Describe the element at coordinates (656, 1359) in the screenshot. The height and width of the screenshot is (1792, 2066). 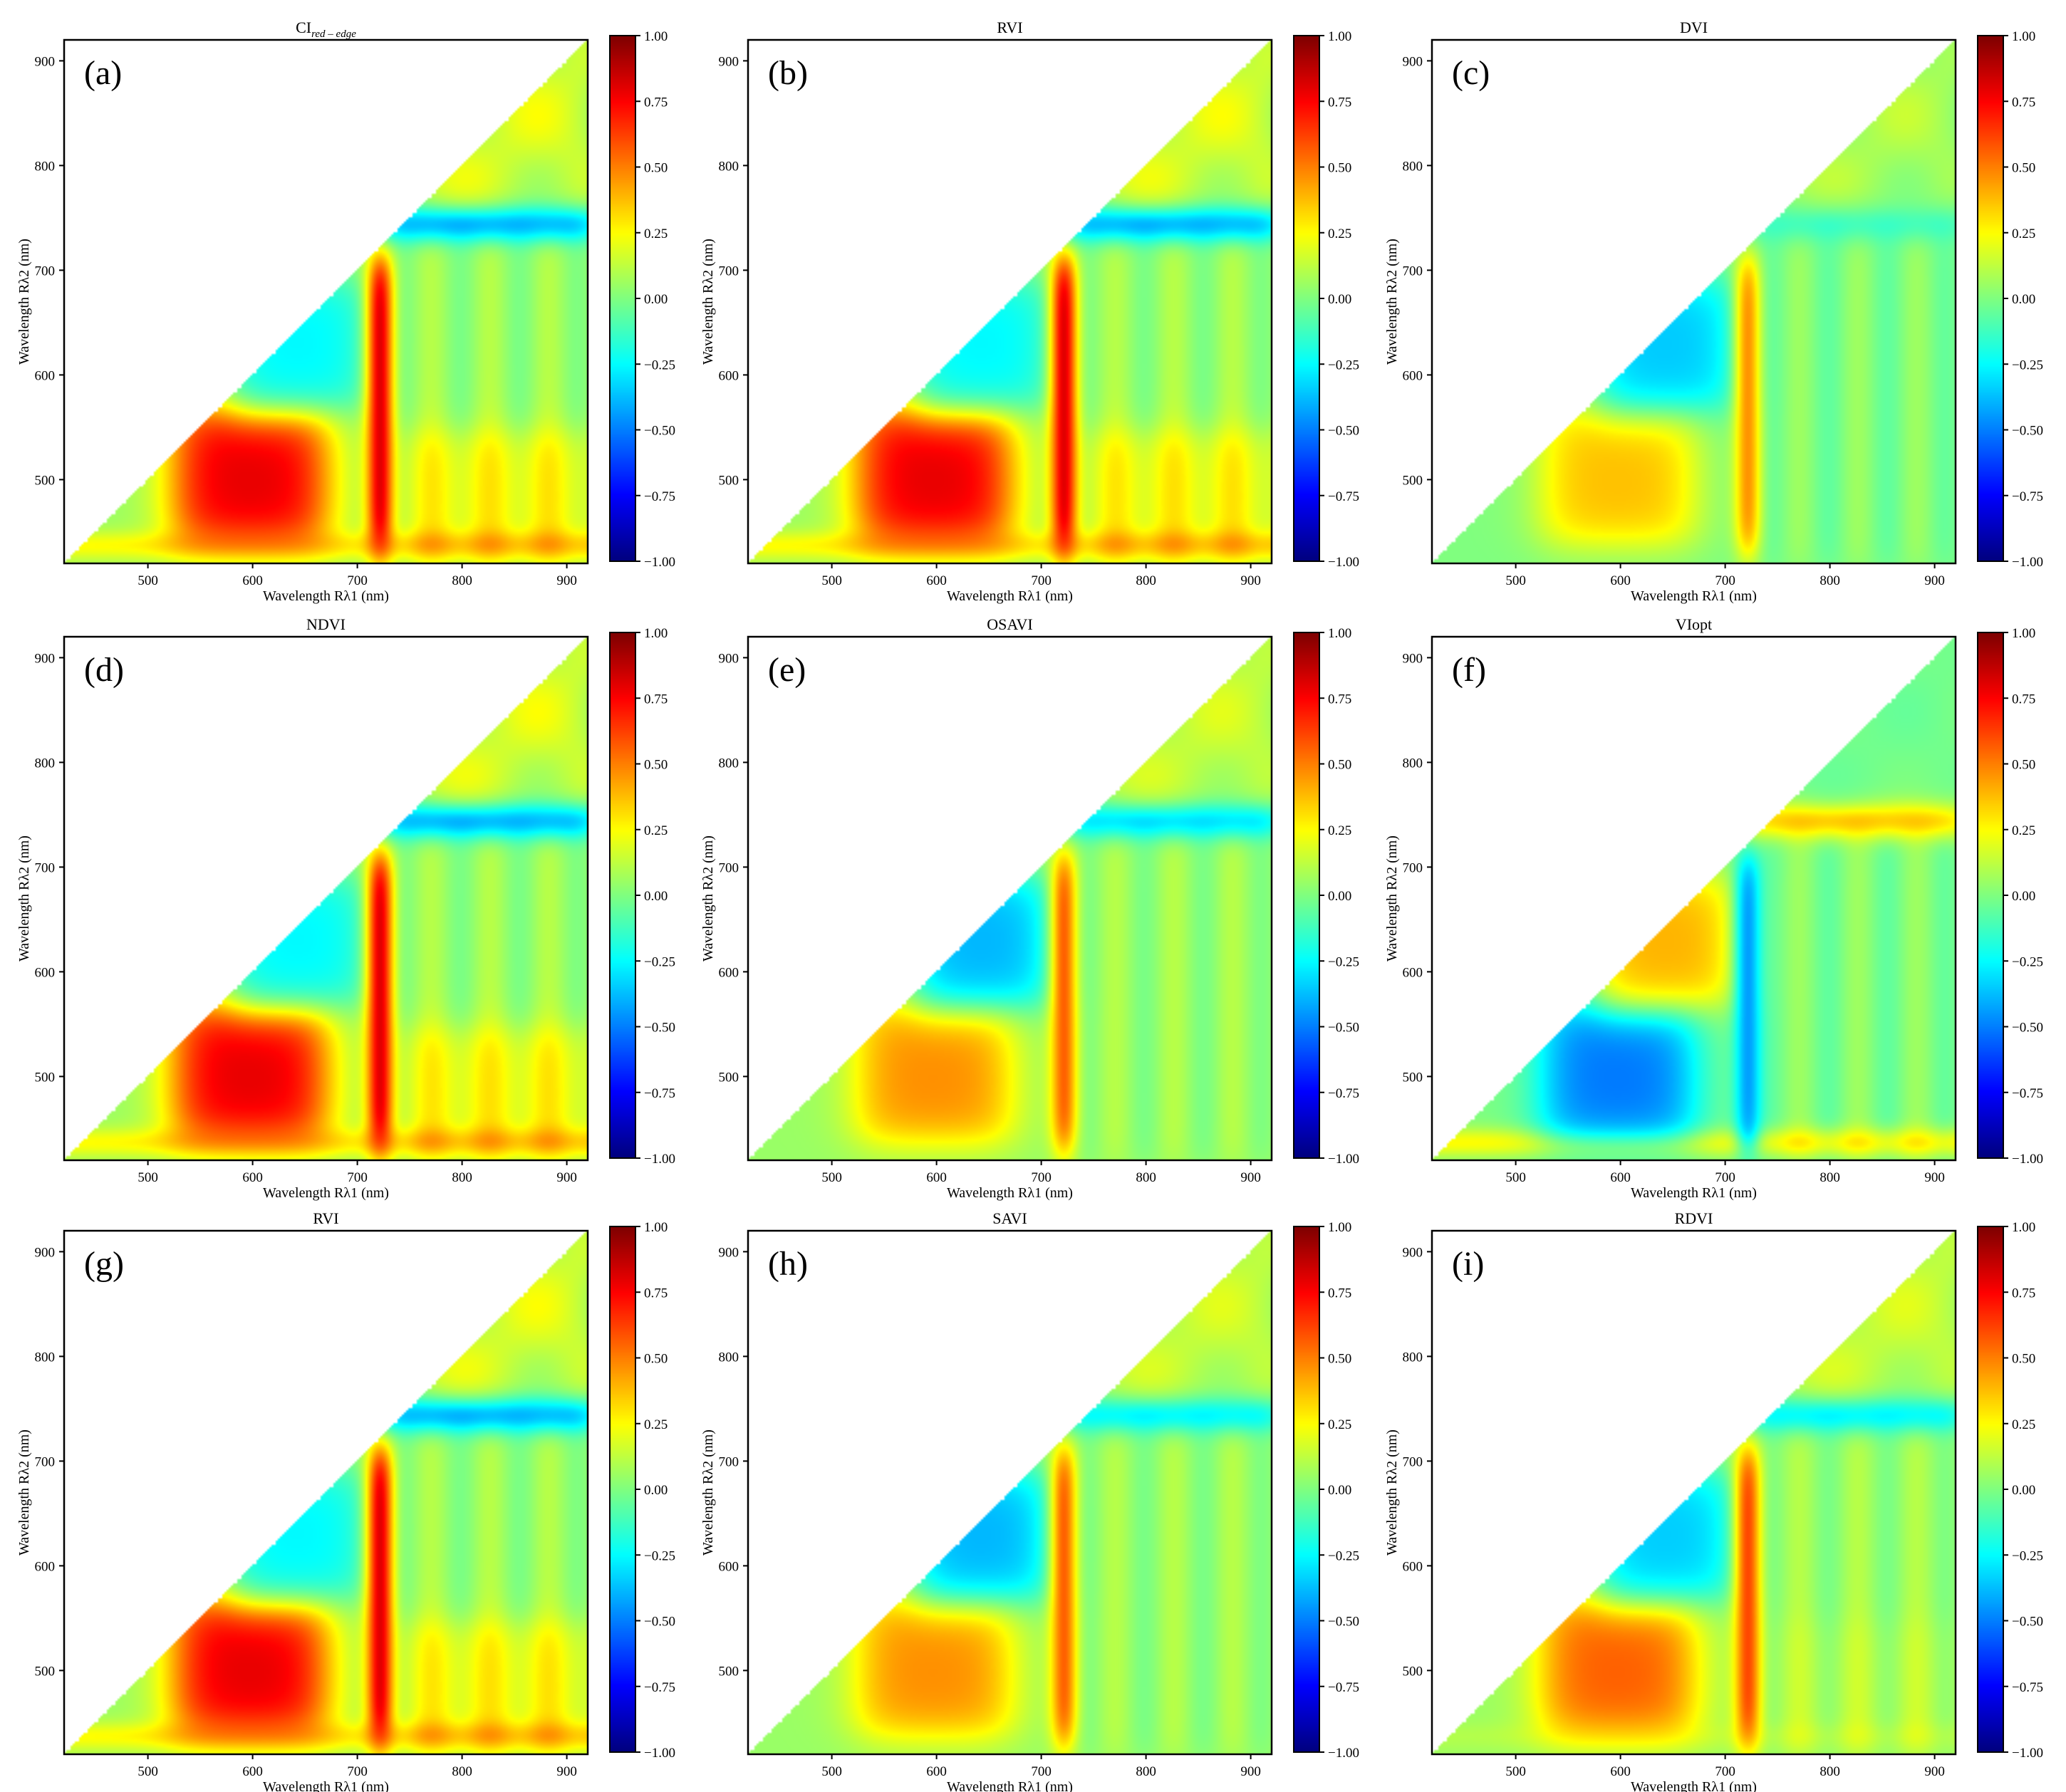
I see `colorbar-tick-label: 0.50` at that location.